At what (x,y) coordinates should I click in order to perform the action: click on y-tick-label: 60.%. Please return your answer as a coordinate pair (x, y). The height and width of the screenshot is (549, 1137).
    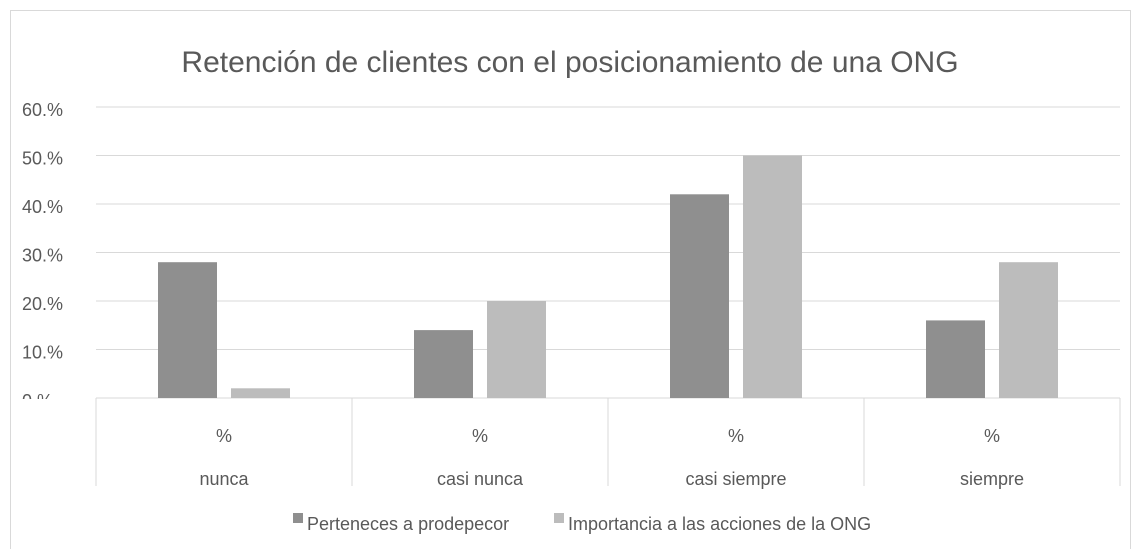
    Looking at the image, I should click on (42, 110).